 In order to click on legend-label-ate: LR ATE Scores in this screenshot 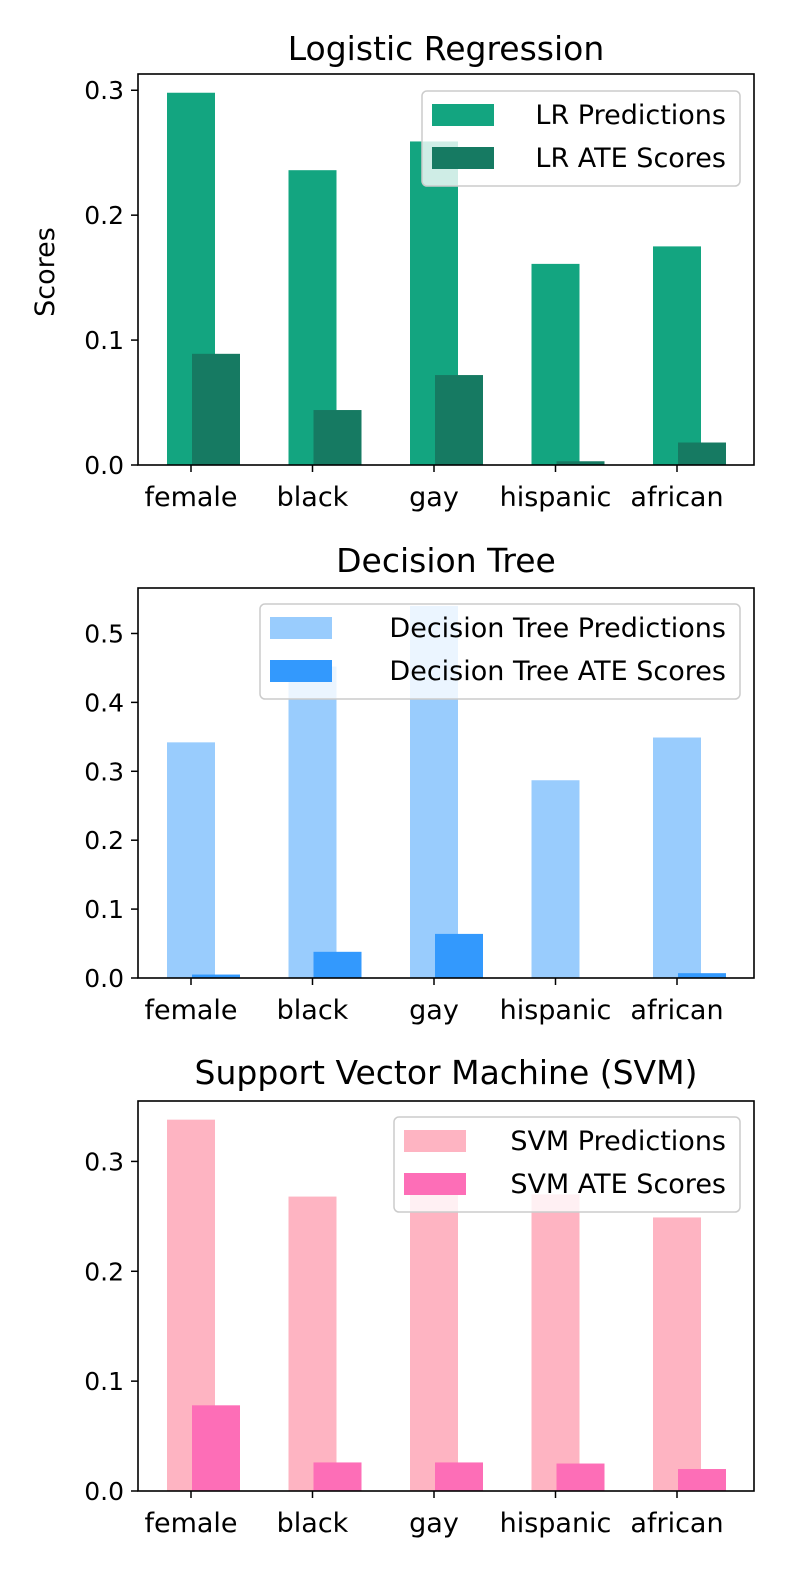, I will do `click(630, 158)`.